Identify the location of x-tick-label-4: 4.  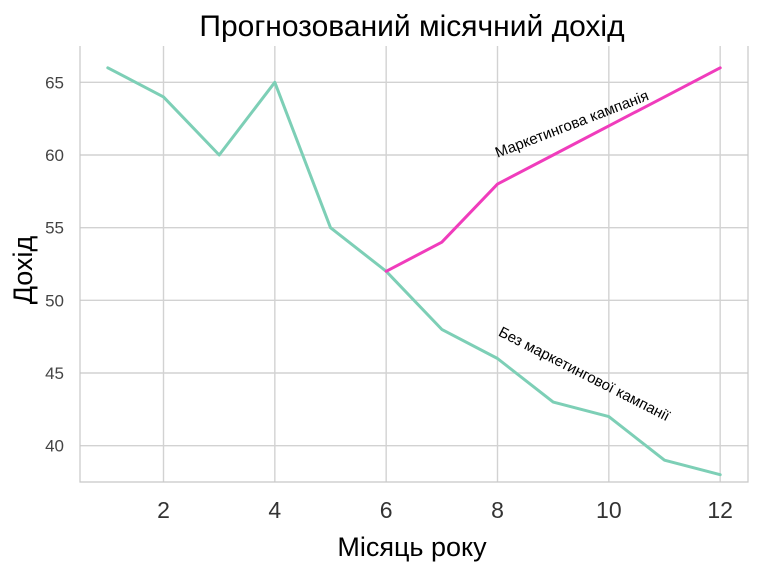
(274, 510).